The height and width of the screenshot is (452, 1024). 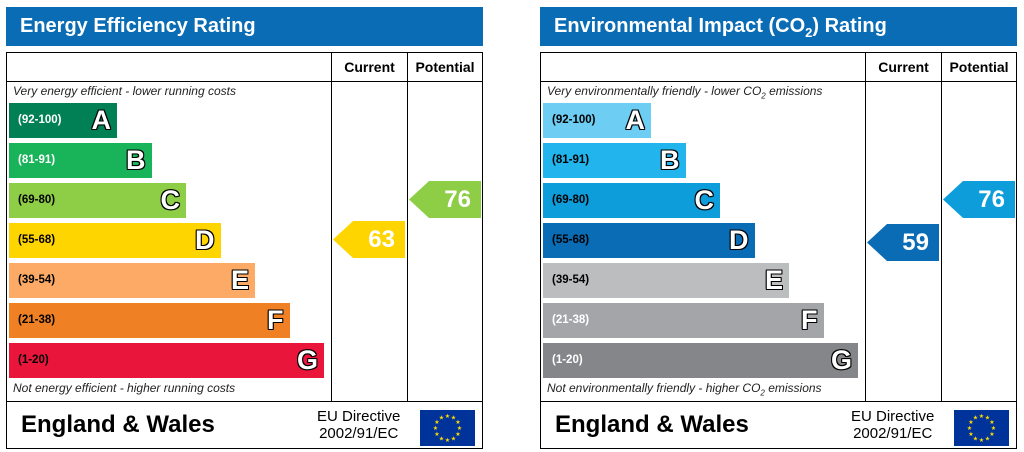 What do you see at coordinates (680, 26) in the screenshot?
I see `title-main: Environmental Impact (CO` at bounding box center [680, 26].